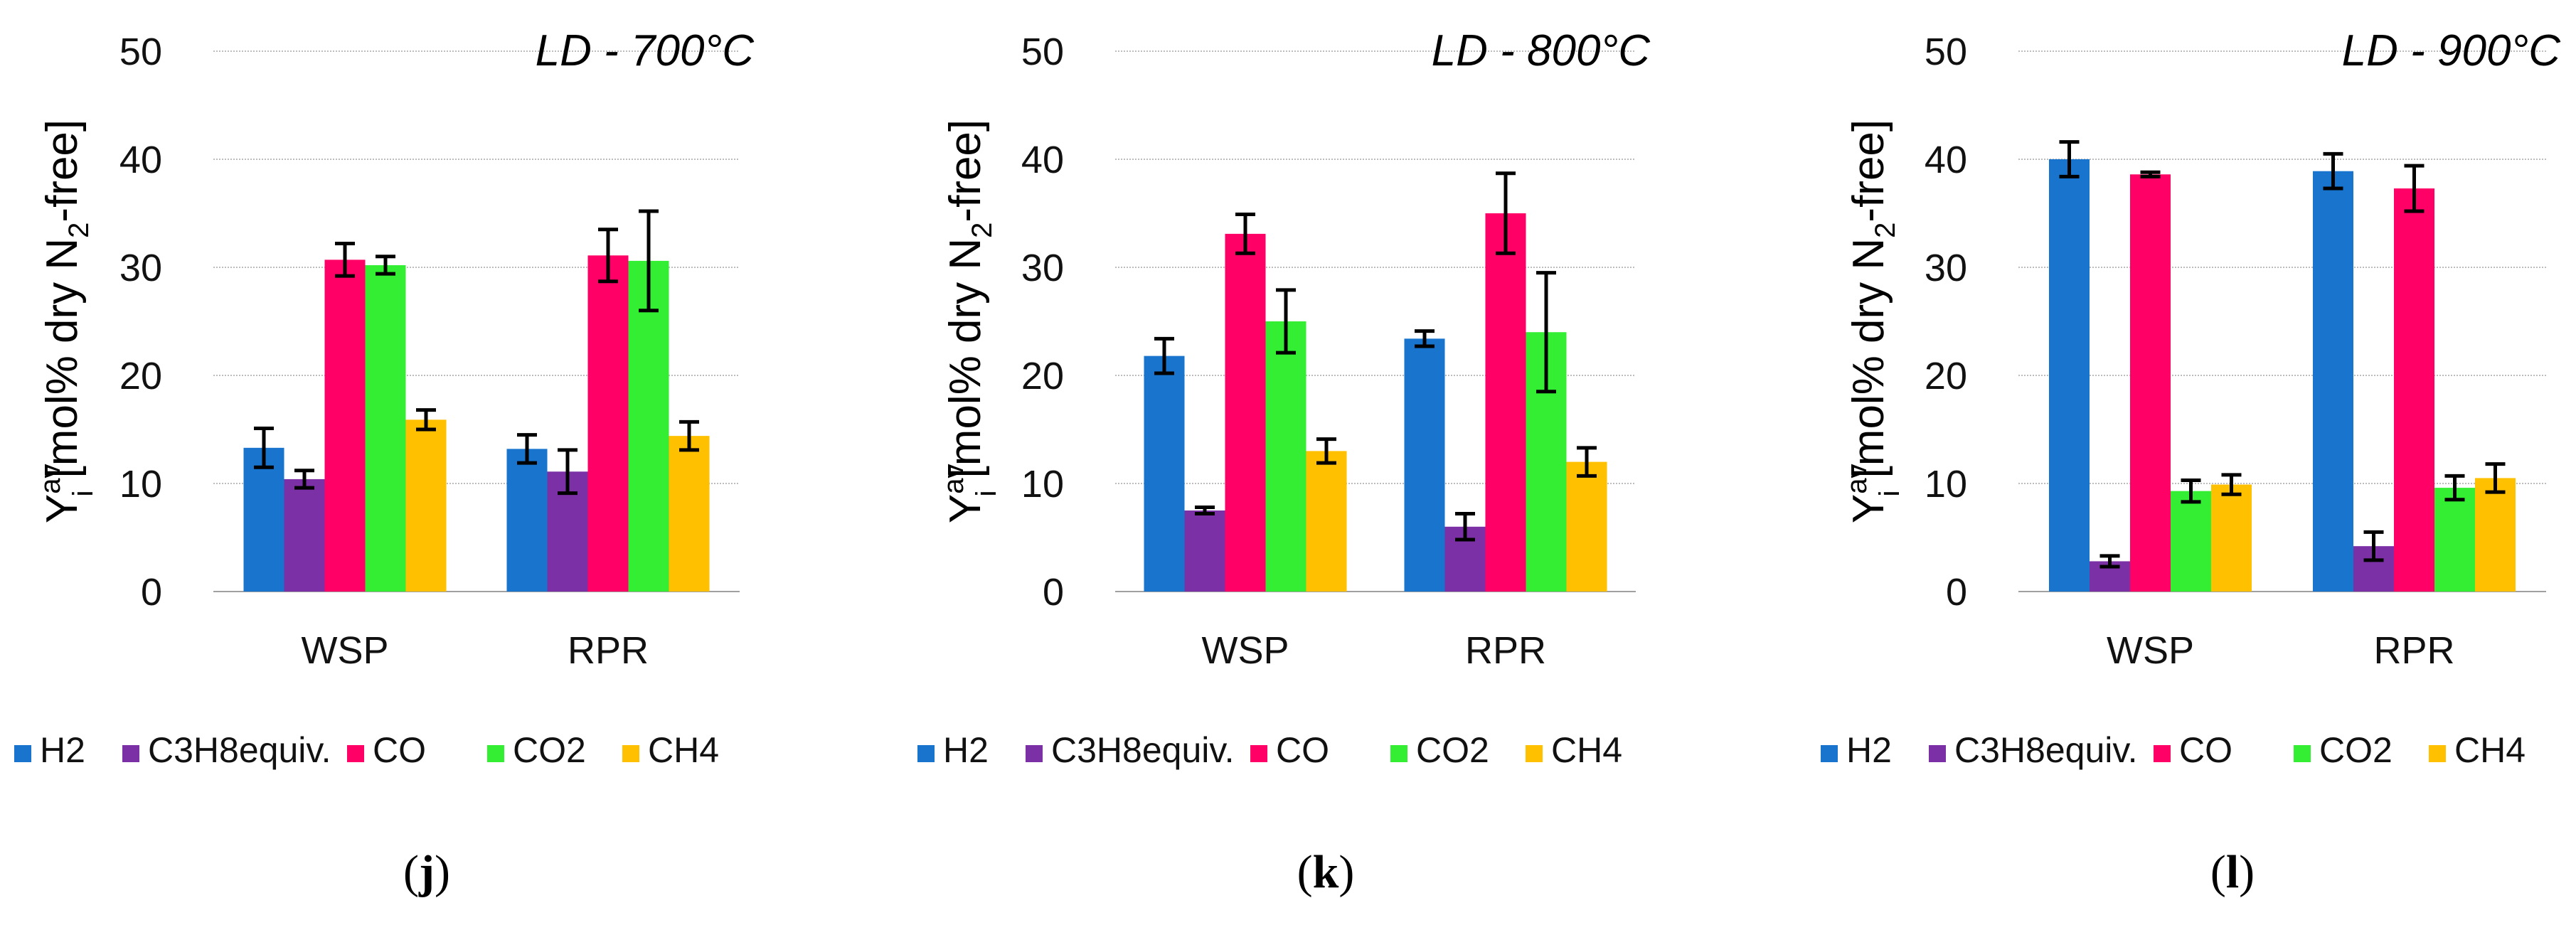  What do you see at coordinates (1541, 50) in the screenshot?
I see `chart-title: LD - 800°C` at bounding box center [1541, 50].